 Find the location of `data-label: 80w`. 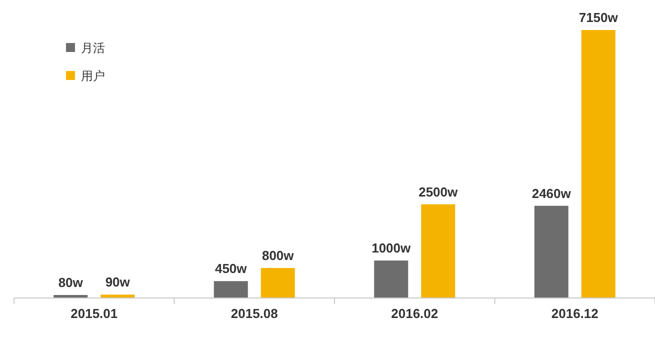

data-label: 80w is located at coordinates (71, 282).